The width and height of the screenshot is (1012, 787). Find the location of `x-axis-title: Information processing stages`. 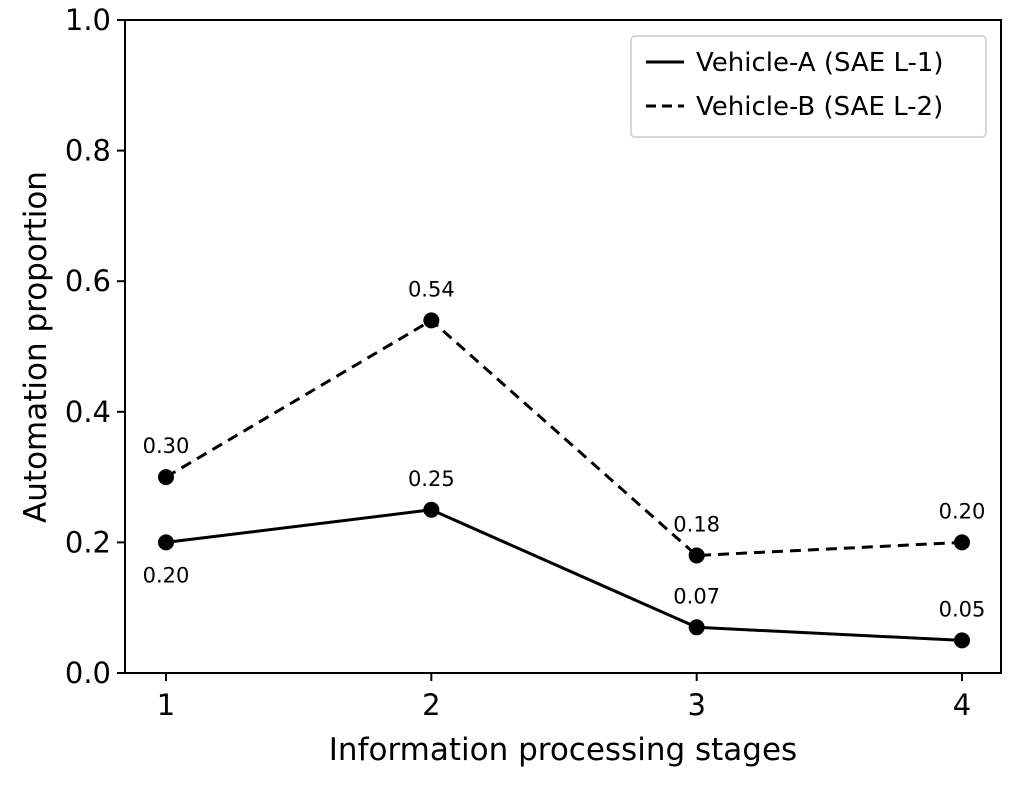

x-axis-title: Information processing stages is located at coordinates (563, 750).